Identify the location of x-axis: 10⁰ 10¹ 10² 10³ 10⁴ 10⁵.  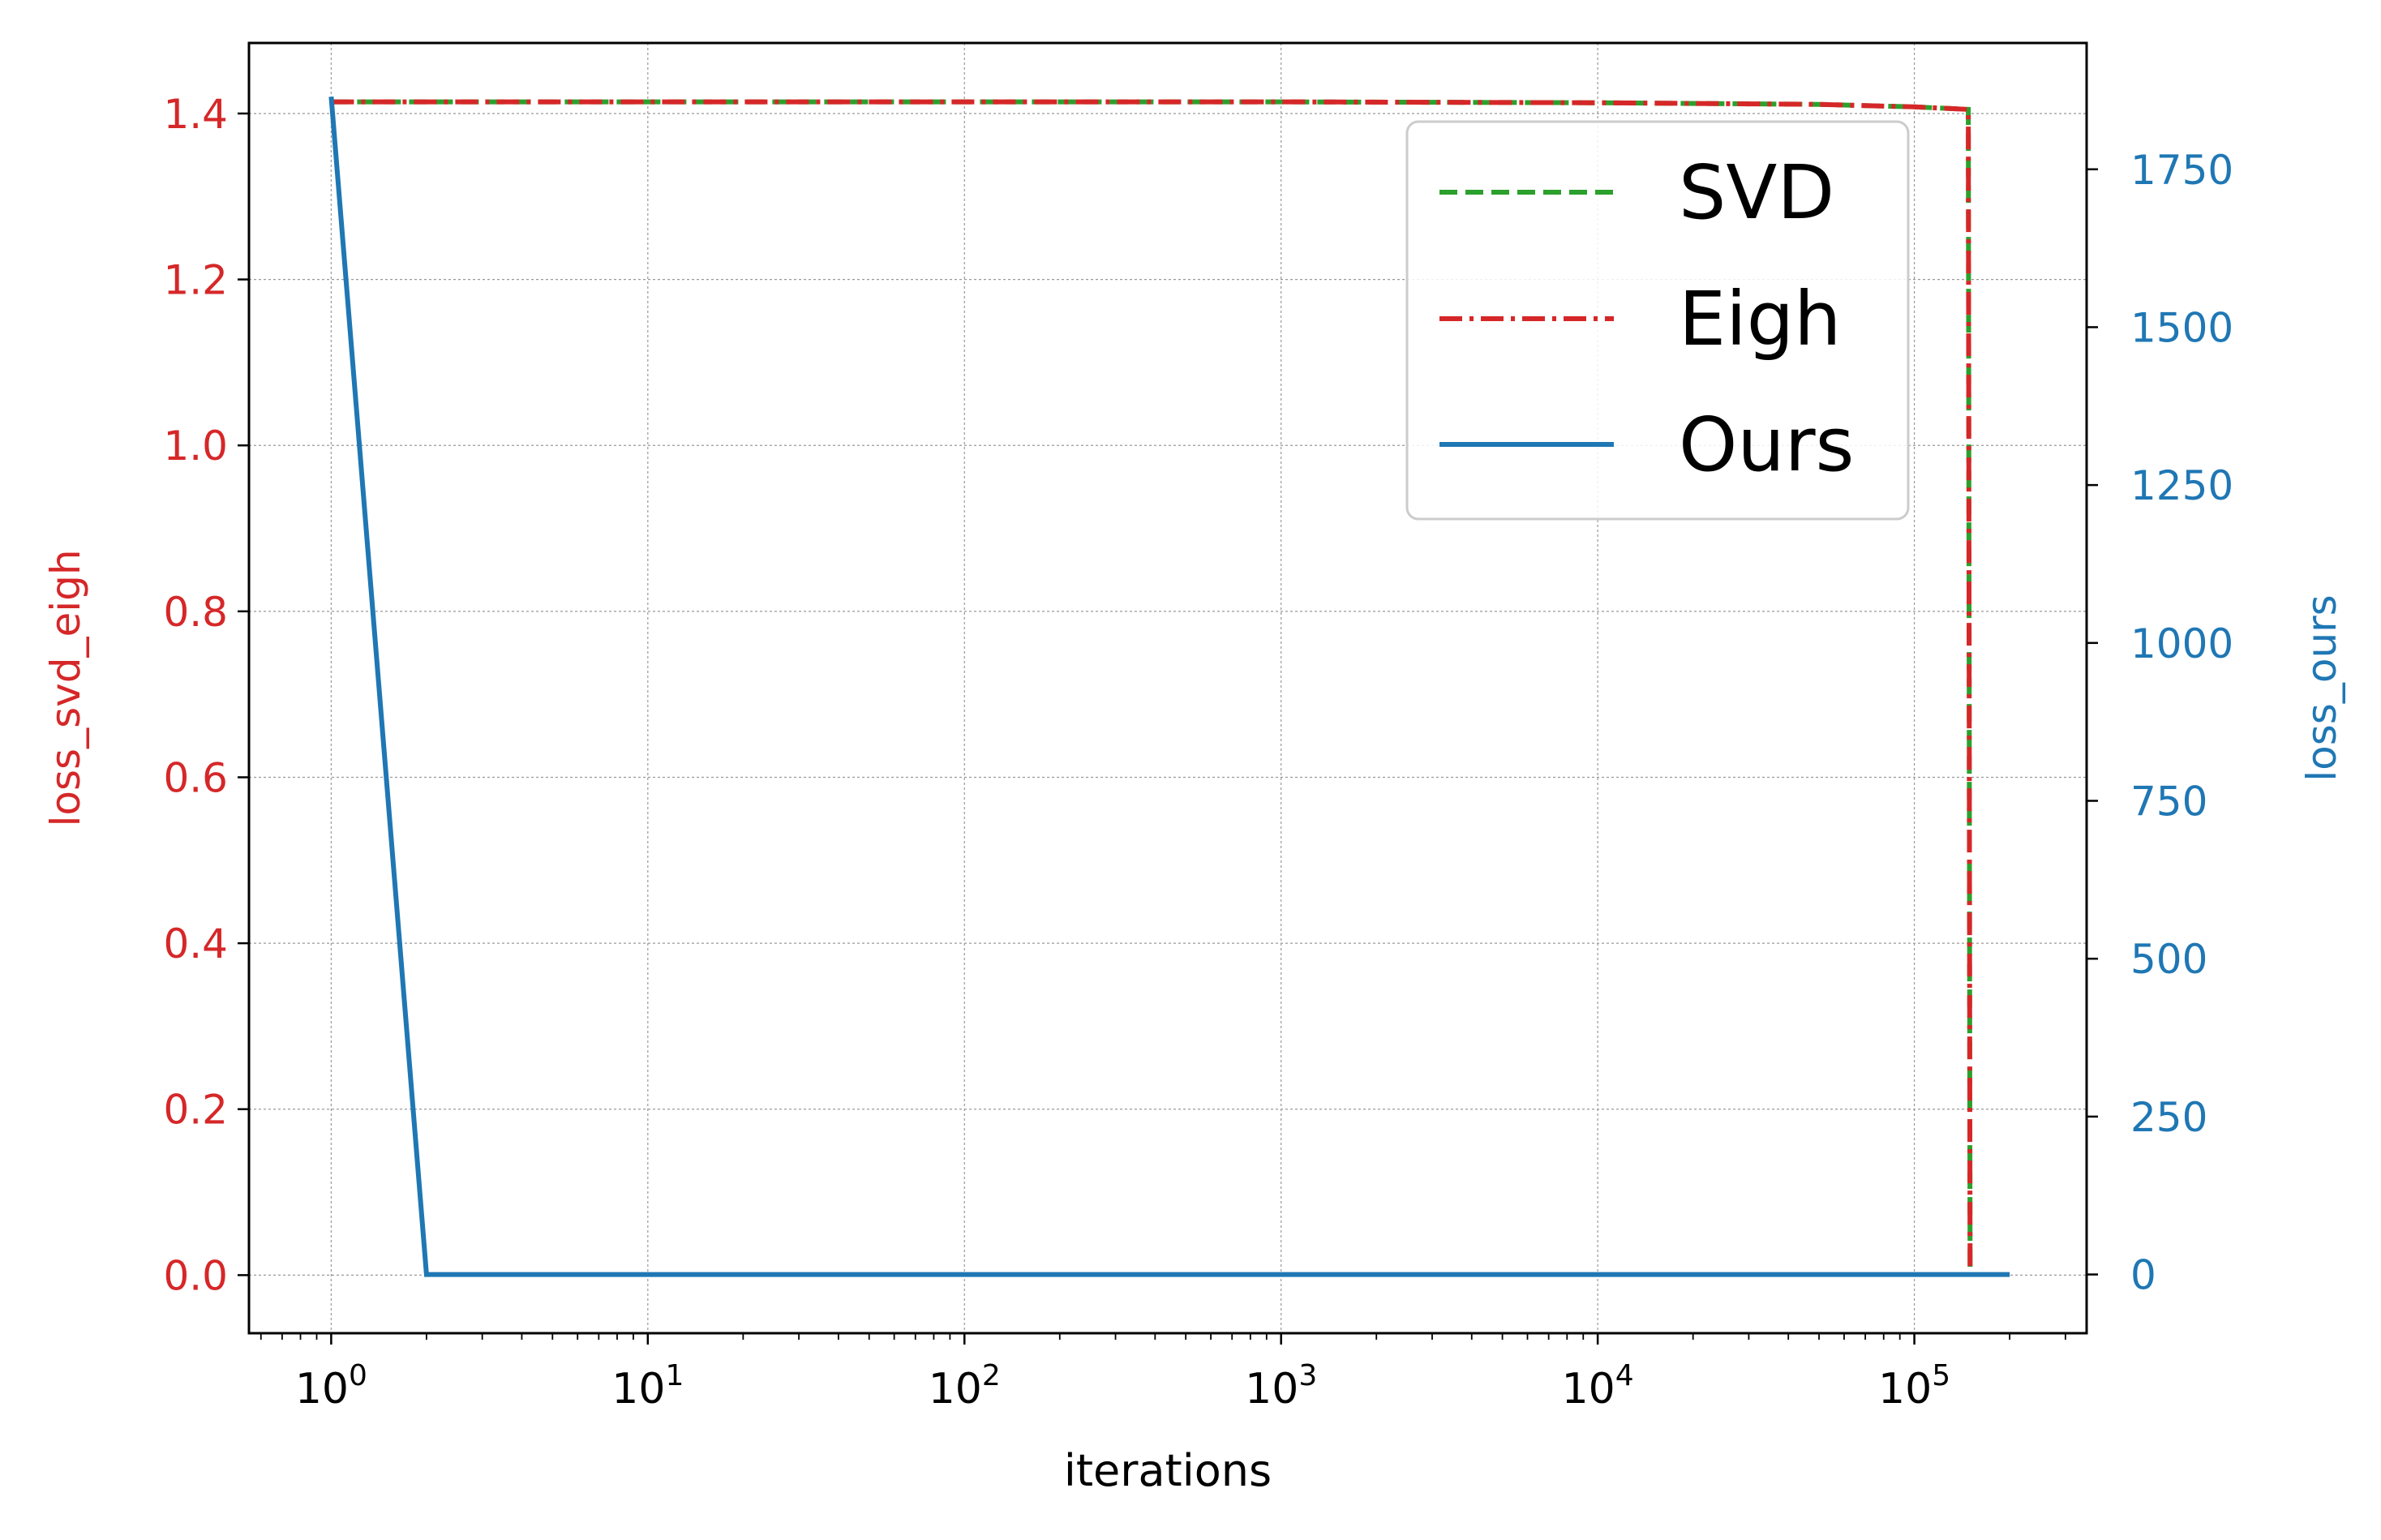
(1163, 1373).